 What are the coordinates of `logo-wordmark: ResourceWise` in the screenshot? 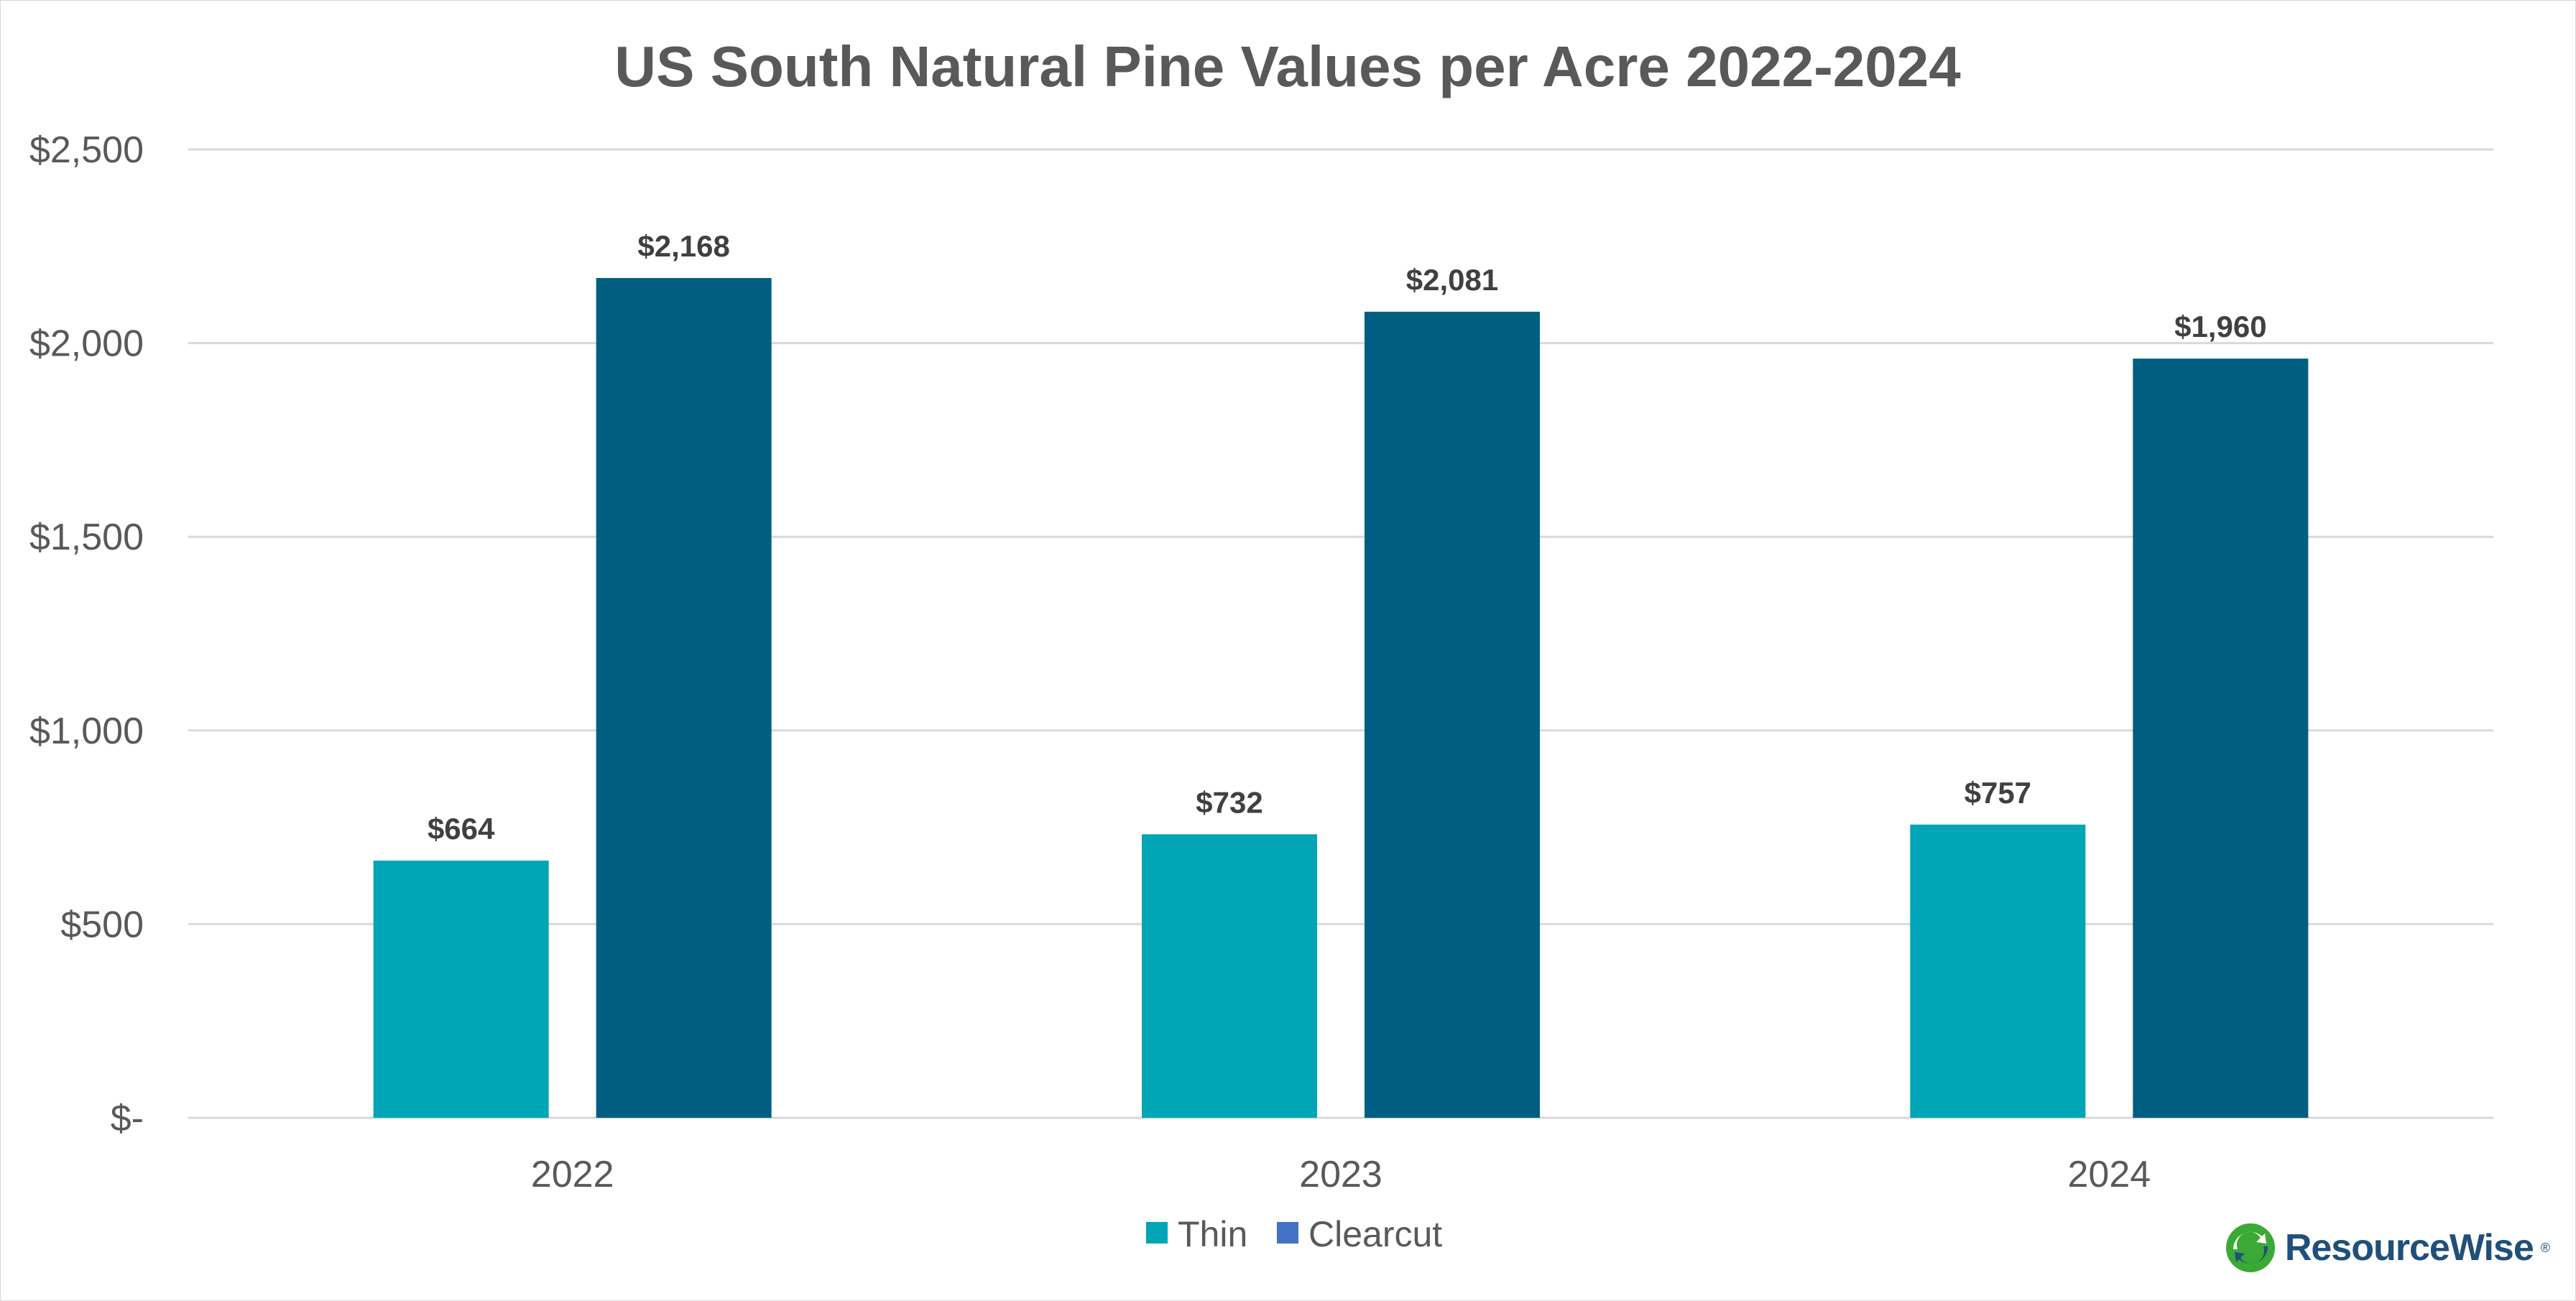 It's located at (2409, 1248).